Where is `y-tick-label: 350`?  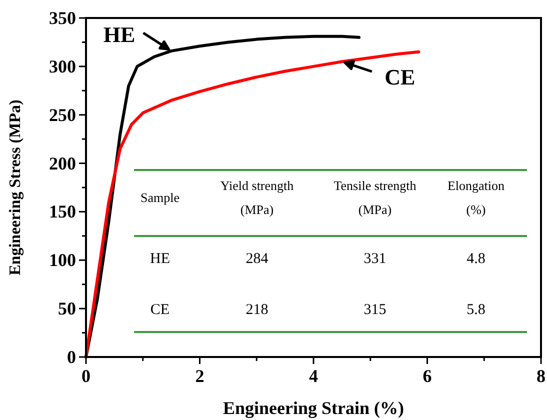 y-tick-label: 350 is located at coordinates (62, 18).